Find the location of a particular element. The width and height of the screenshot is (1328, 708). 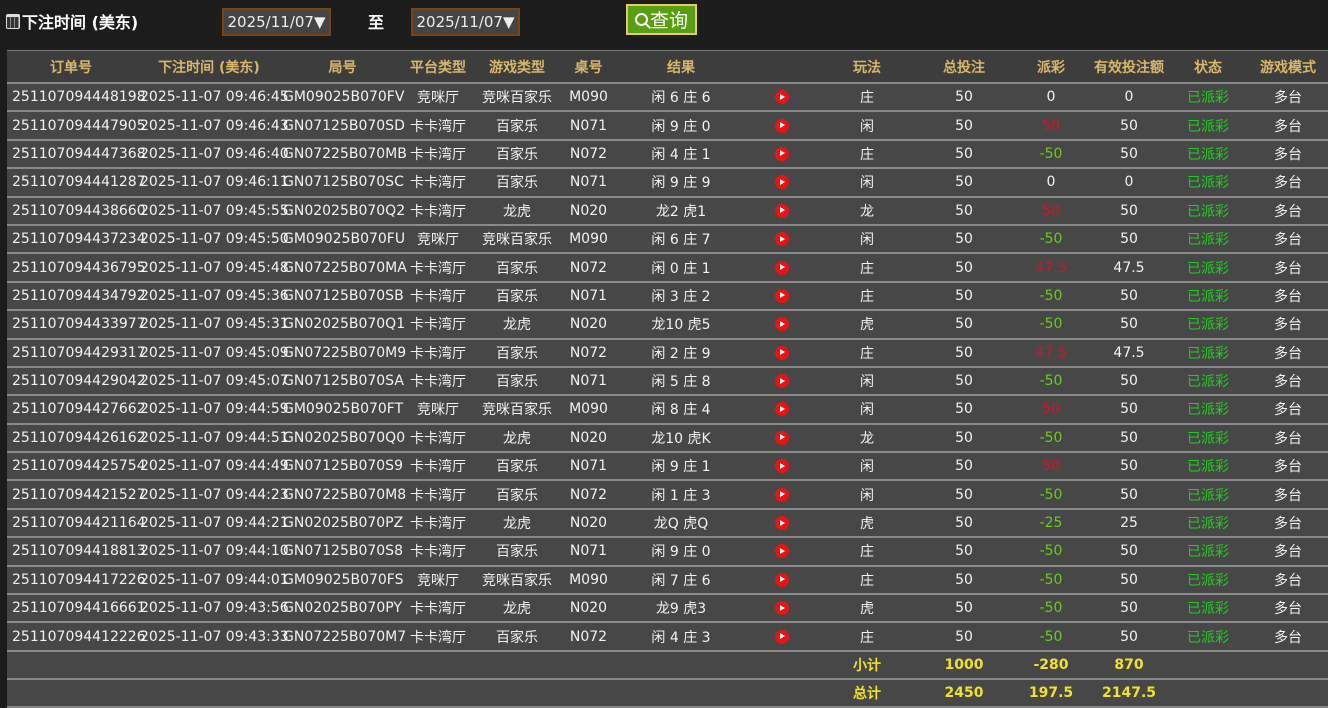

cell-payout: 50 is located at coordinates (1051, 211).